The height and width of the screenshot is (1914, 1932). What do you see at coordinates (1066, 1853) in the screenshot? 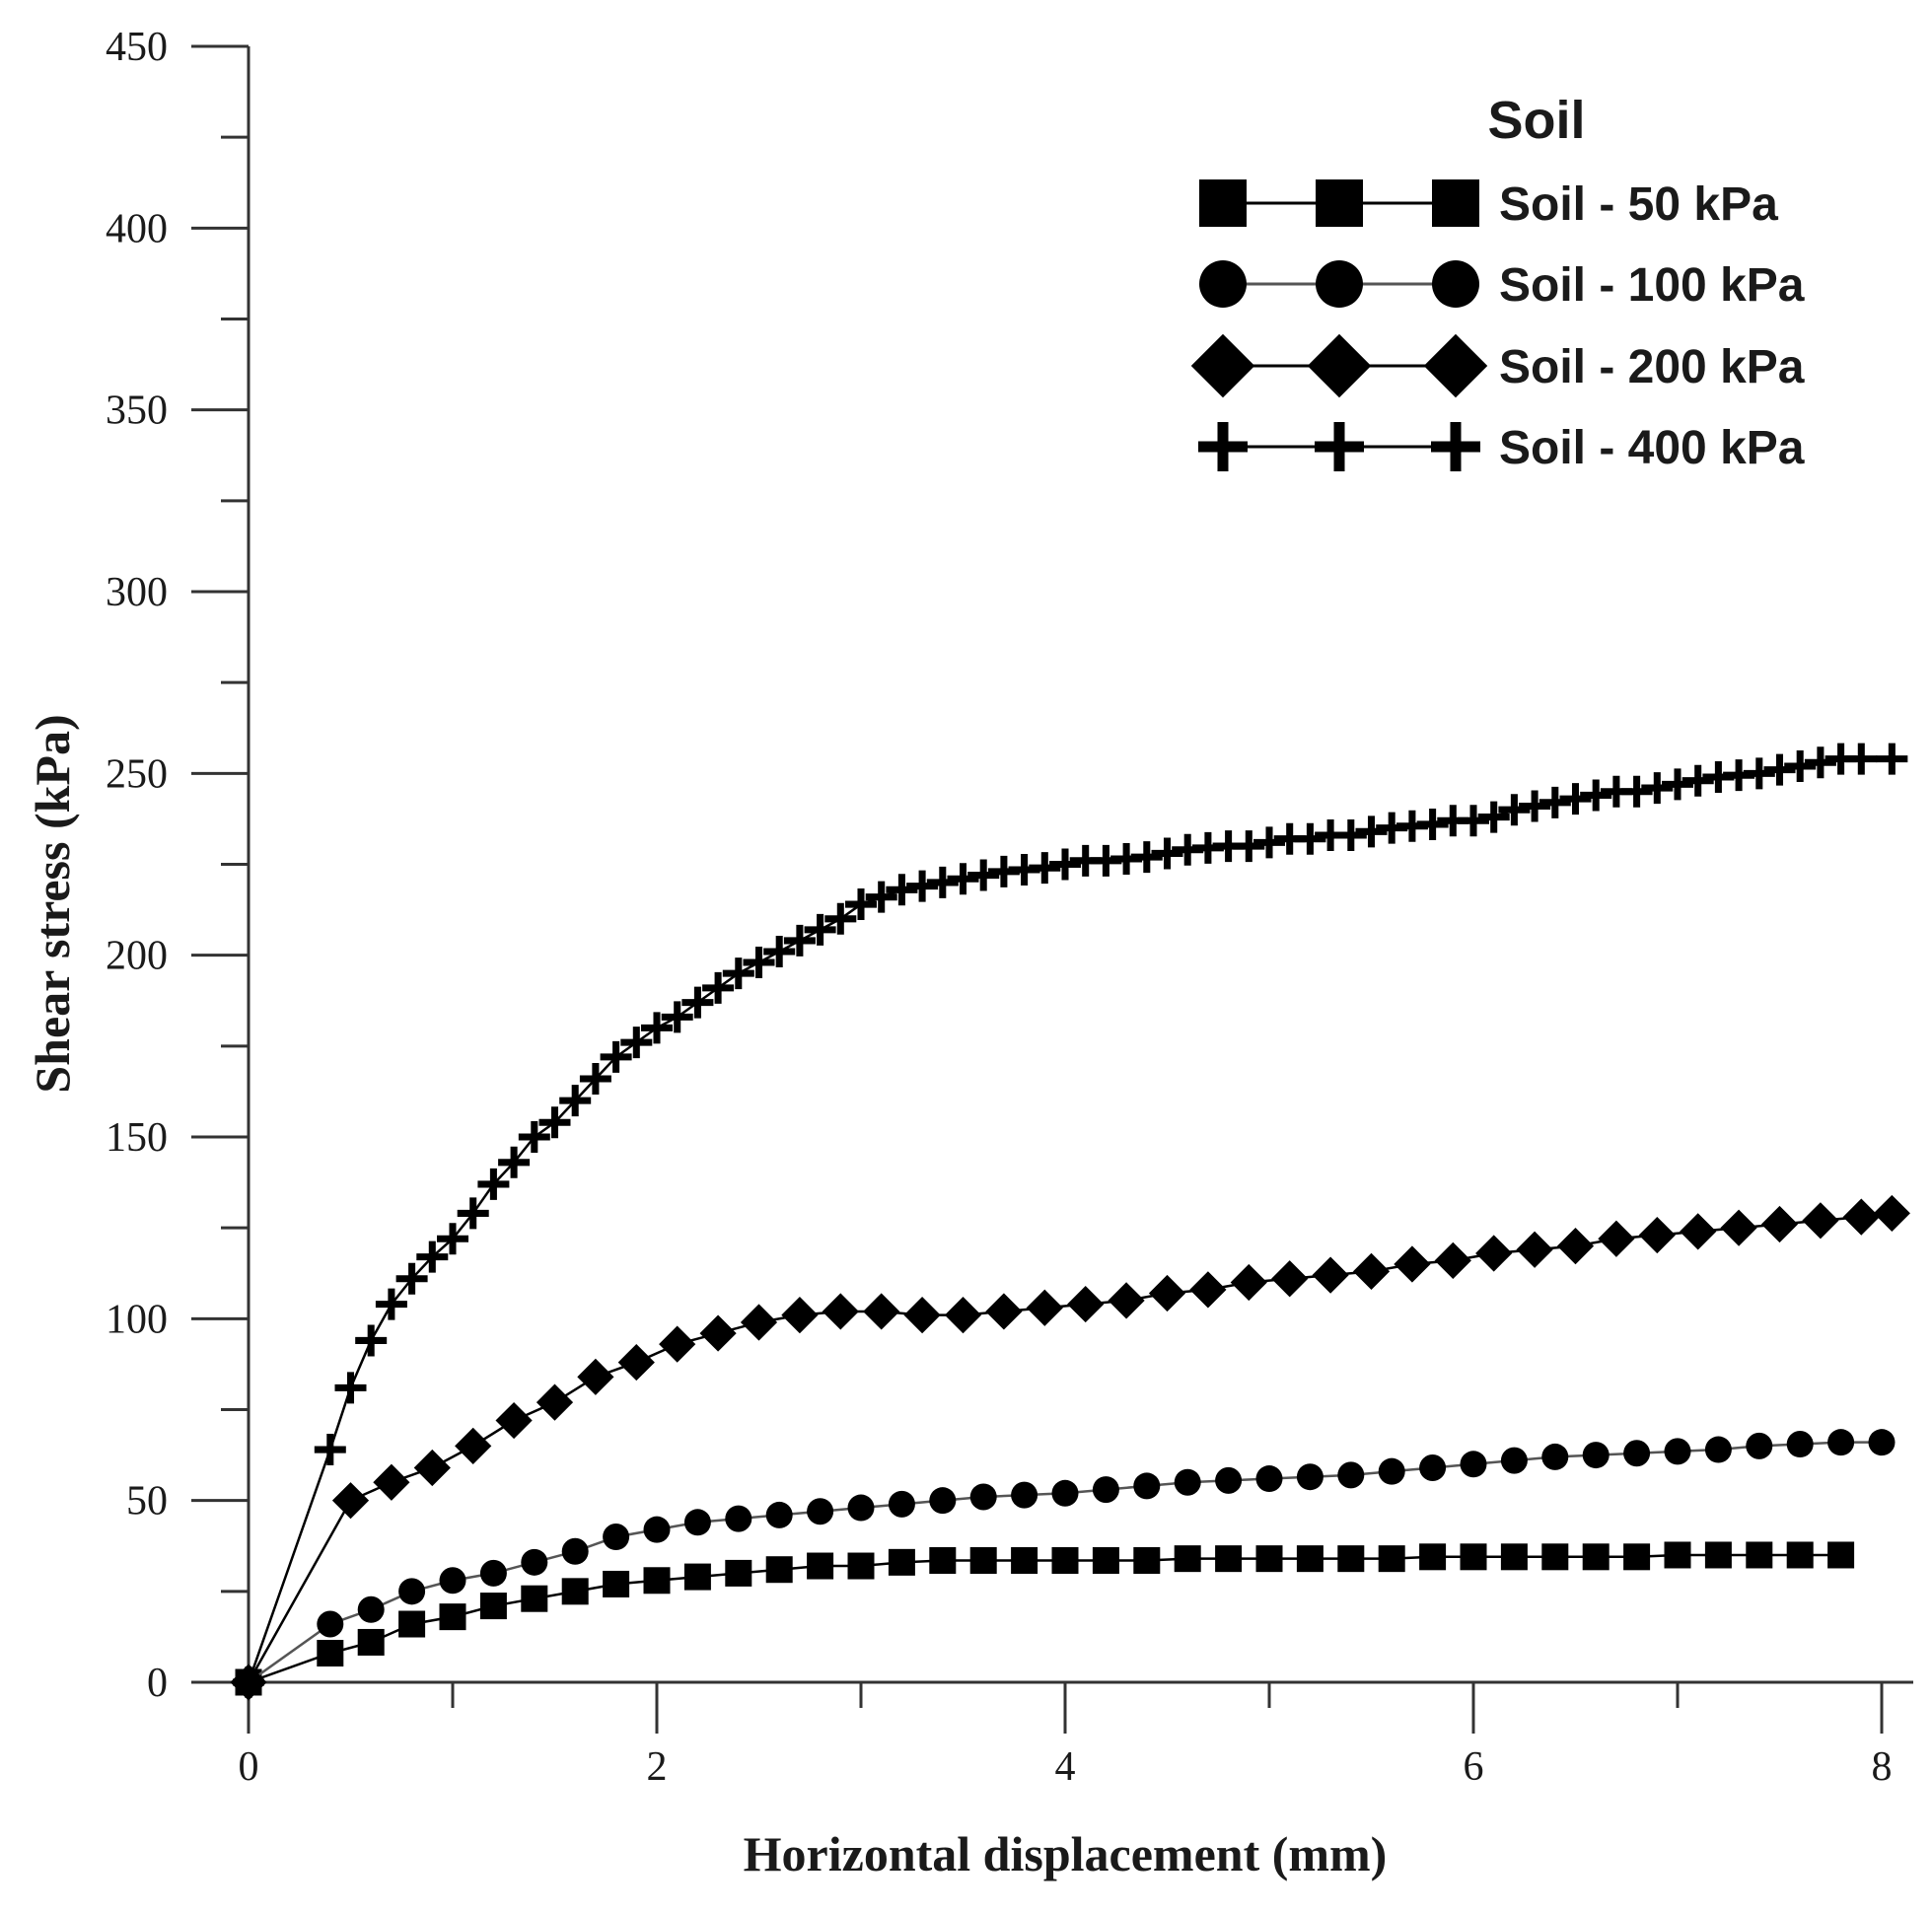
I see `x-axis-title: Horizontal displacement (mm)` at bounding box center [1066, 1853].